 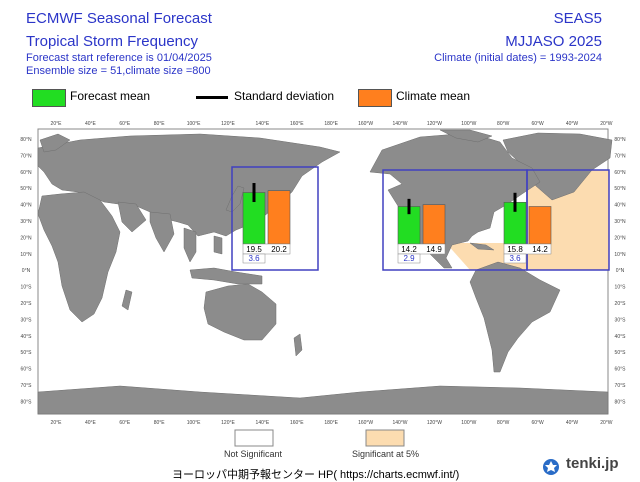 I want to click on page-title: ECMWF Seasonal Forecast, so click(x=119, y=18).